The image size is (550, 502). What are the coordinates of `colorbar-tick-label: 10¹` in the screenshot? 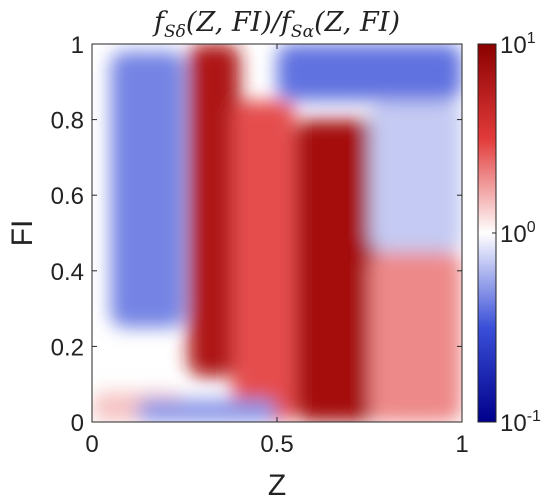 It's located at (518, 44).